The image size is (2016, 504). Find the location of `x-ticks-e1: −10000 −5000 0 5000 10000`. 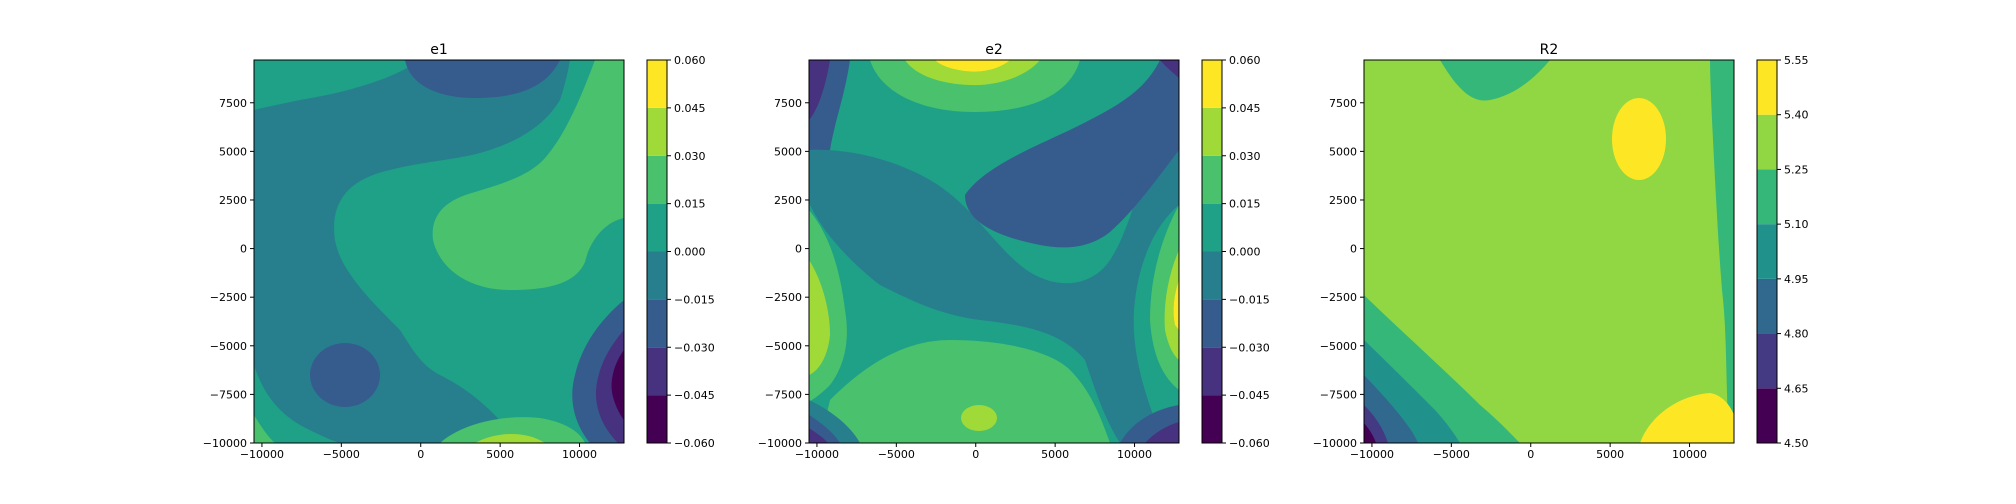

x-ticks-e1: −10000 −5000 0 5000 10000 is located at coordinates (418, 452).